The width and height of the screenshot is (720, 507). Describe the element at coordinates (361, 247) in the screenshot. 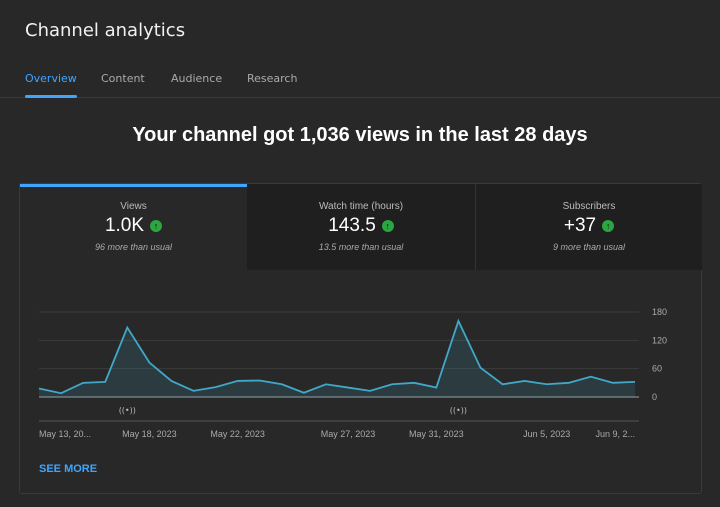

I see `metric-note: 13.5 more than usual` at that location.